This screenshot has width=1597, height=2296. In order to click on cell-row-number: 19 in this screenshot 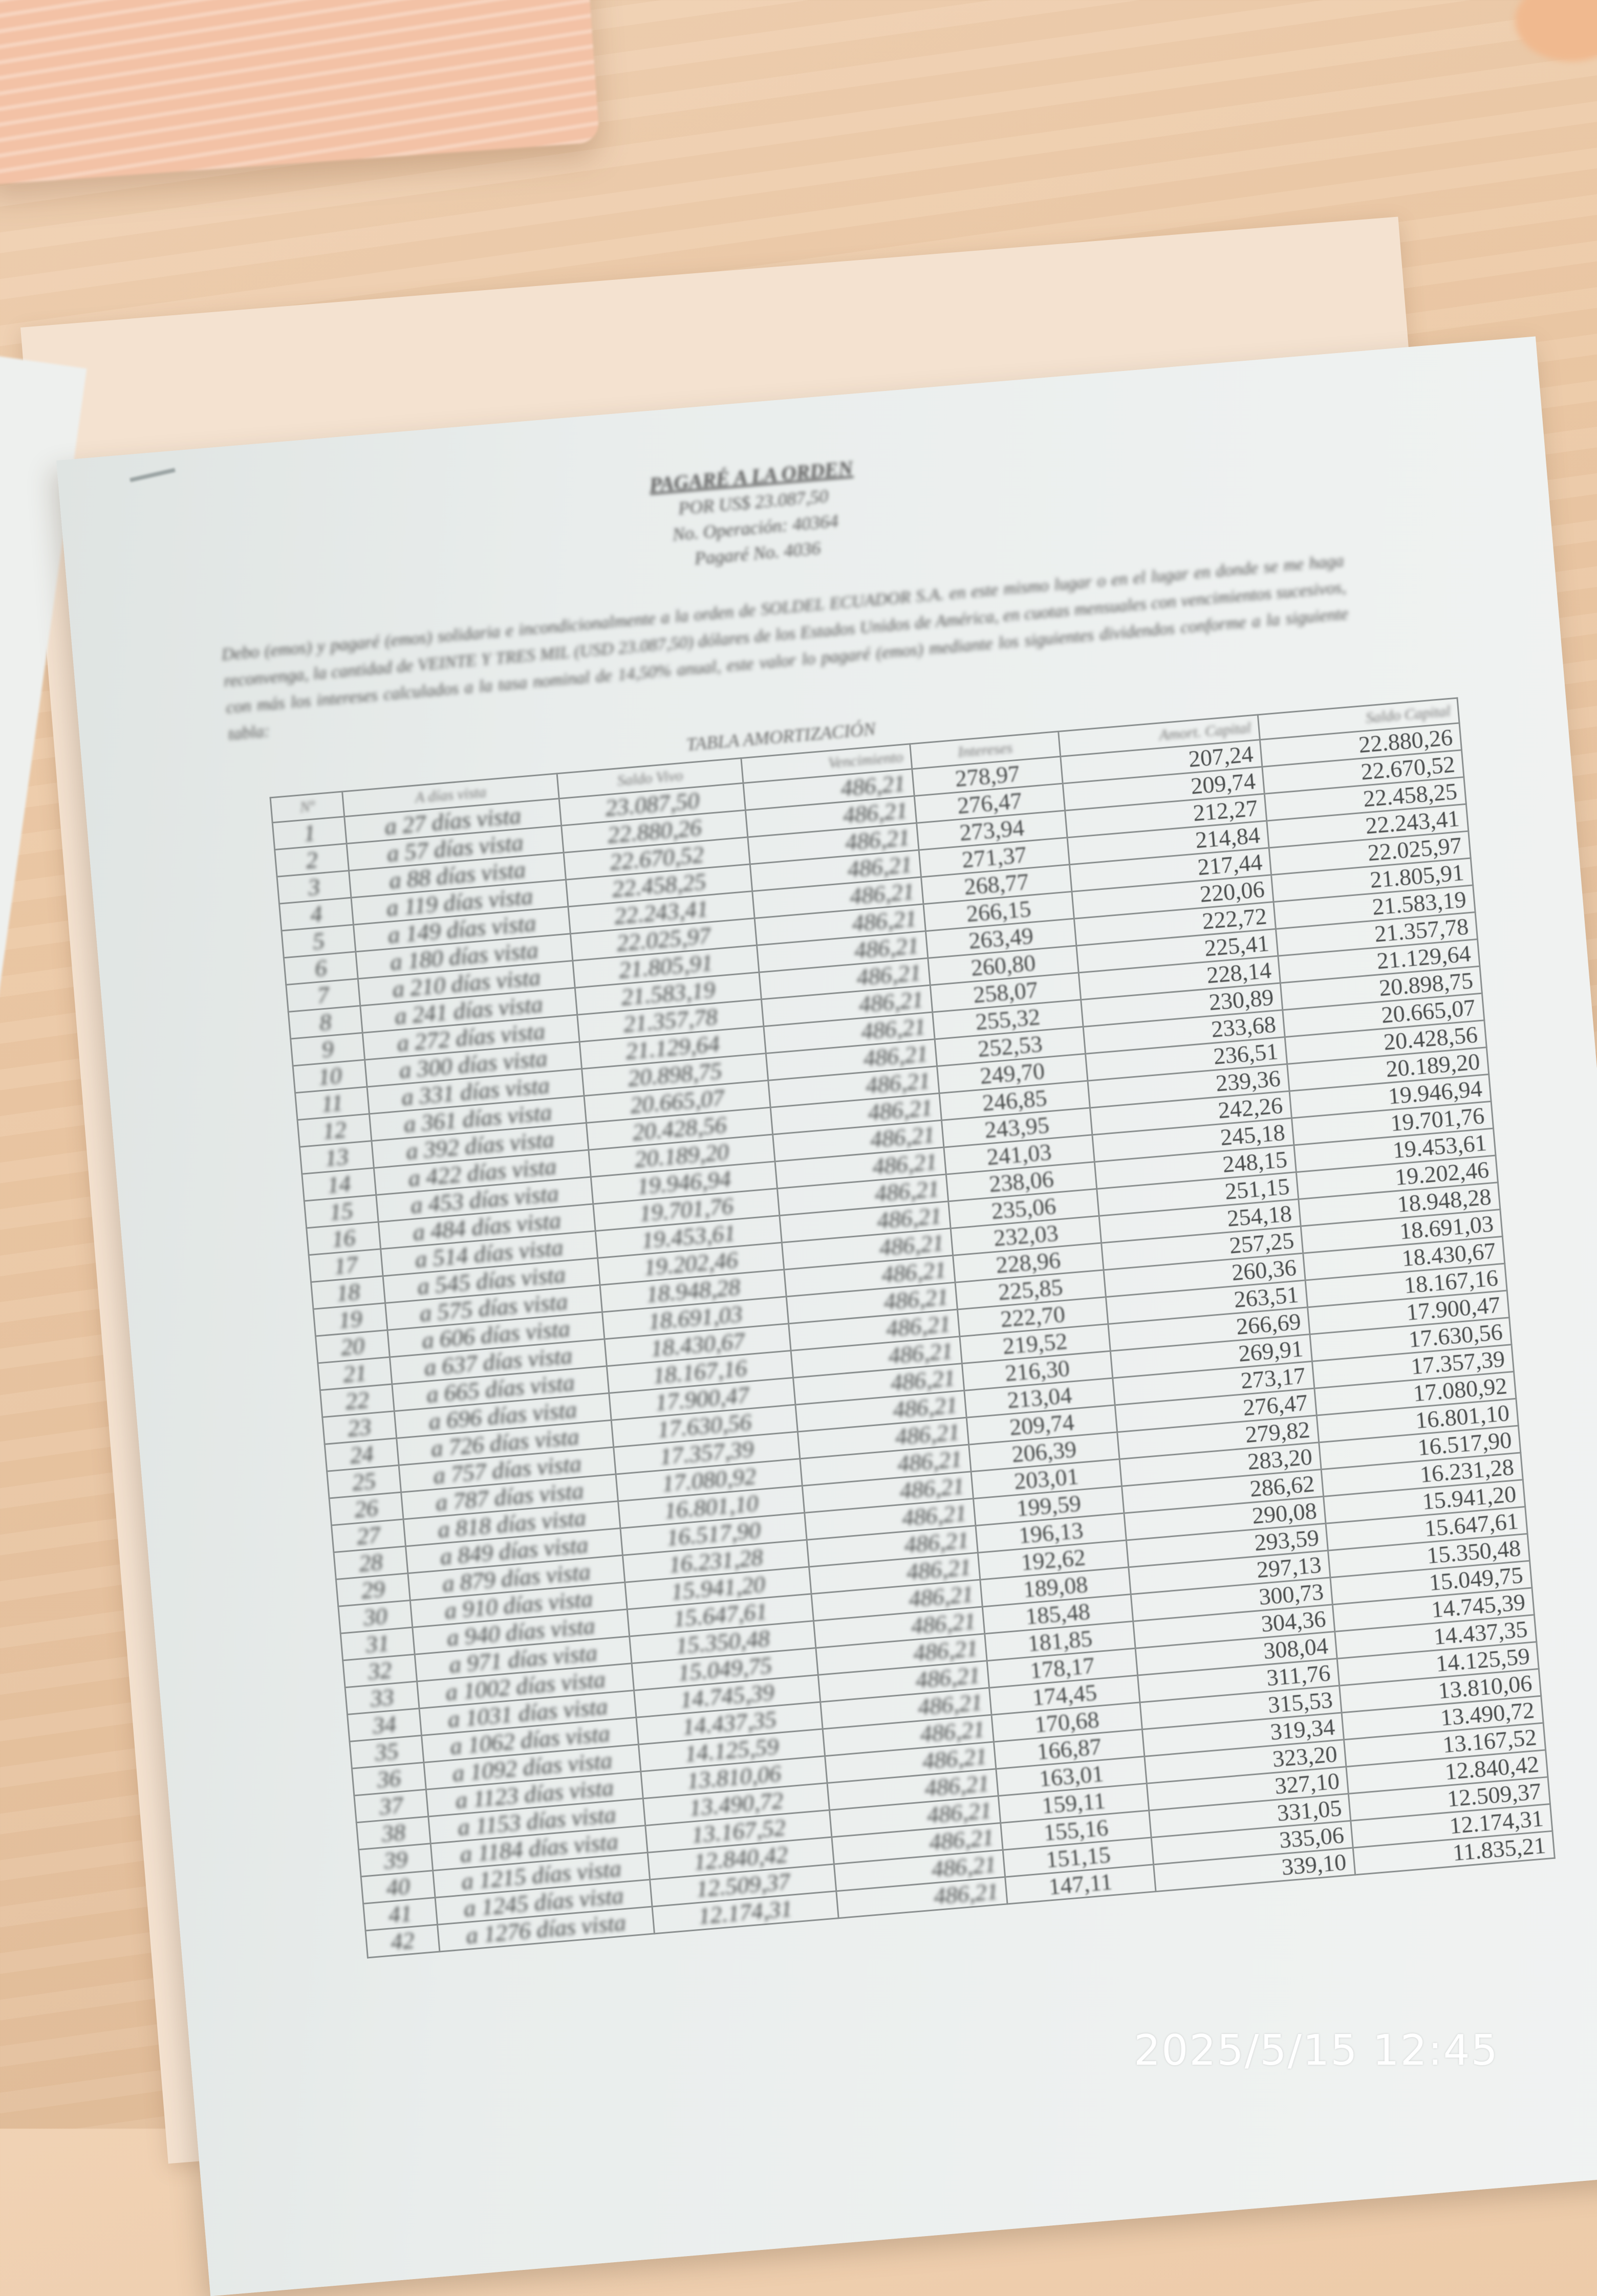, I will do `click(350, 1319)`.